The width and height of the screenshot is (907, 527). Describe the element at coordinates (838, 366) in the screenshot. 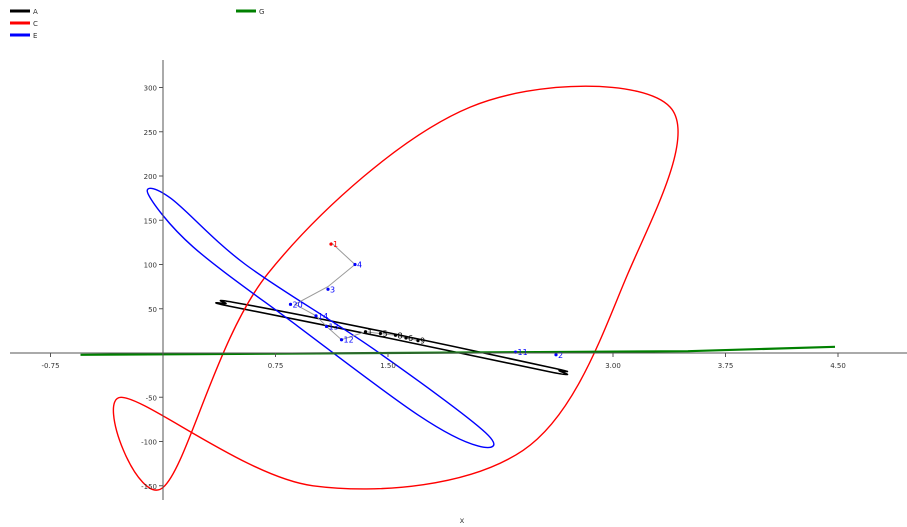

I see `x-tick-label: 4.50` at that location.